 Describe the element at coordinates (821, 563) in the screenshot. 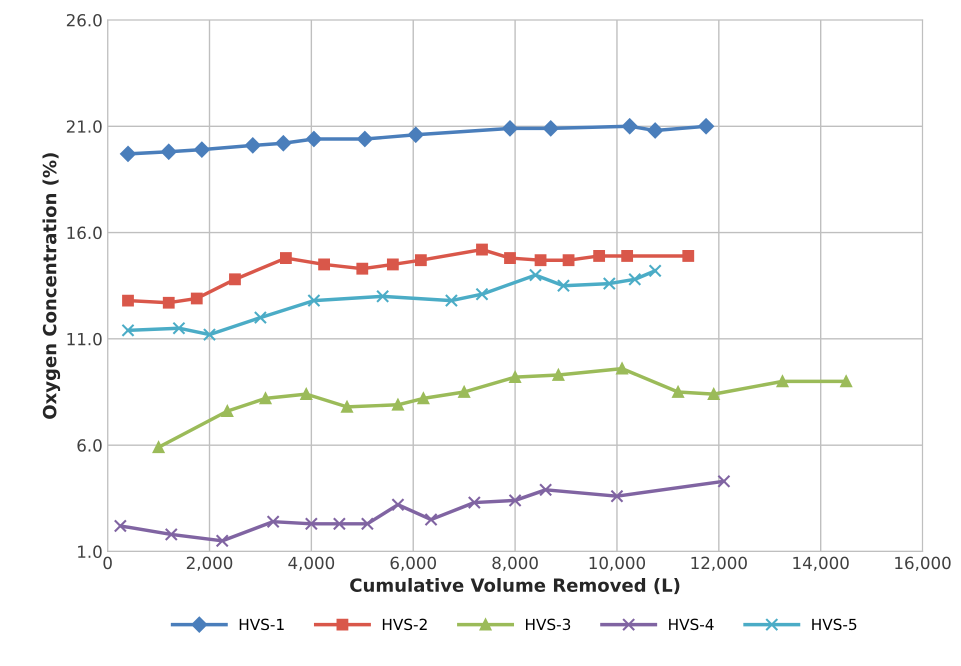

I see `x-tick-label: 14,000` at that location.